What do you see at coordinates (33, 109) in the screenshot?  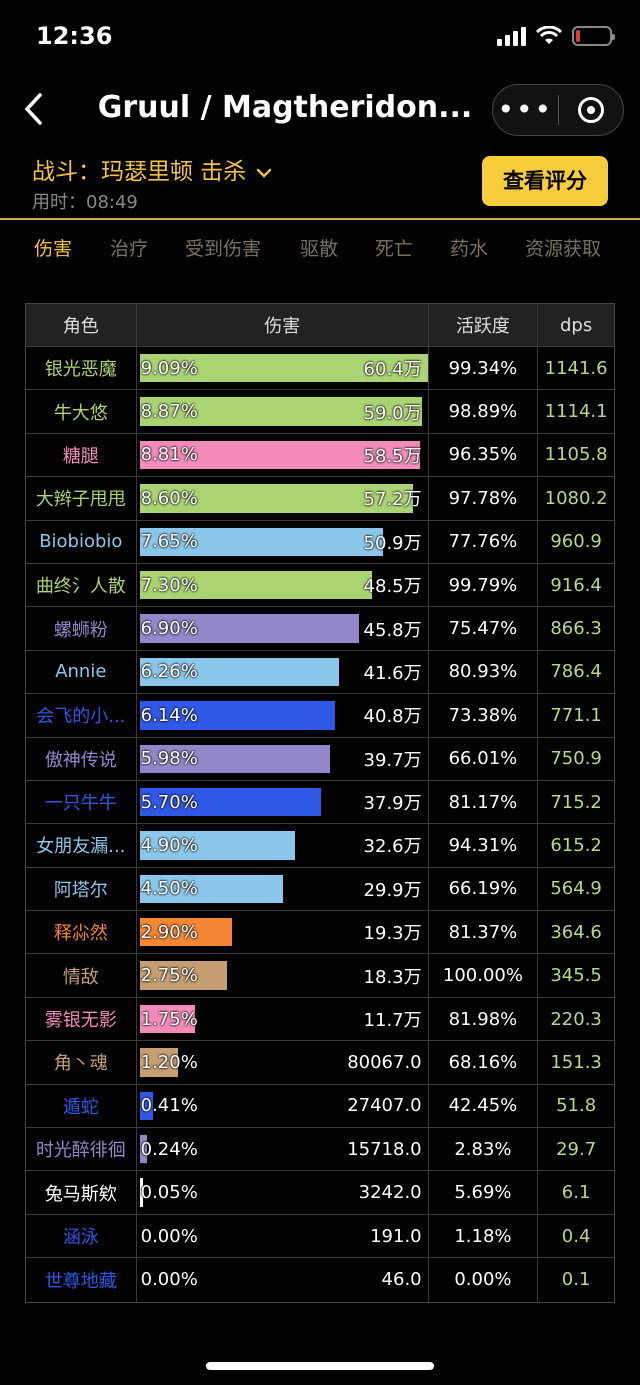 I see `chevron-left-icon` at bounding box center [33, 109].